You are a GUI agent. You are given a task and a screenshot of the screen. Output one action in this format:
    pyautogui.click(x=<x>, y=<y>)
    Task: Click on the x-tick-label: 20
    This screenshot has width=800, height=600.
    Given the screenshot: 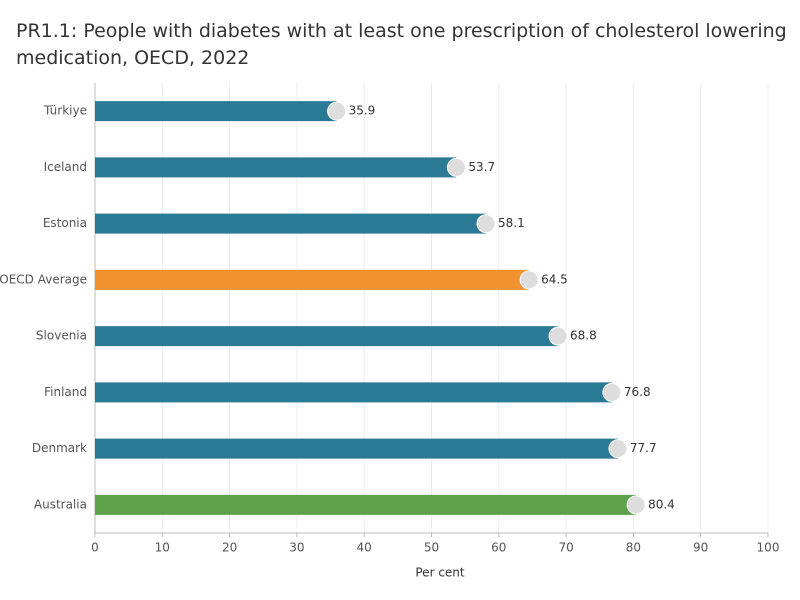 What is the action you would take?
    pyautogui.click(x=229, y=548)
    